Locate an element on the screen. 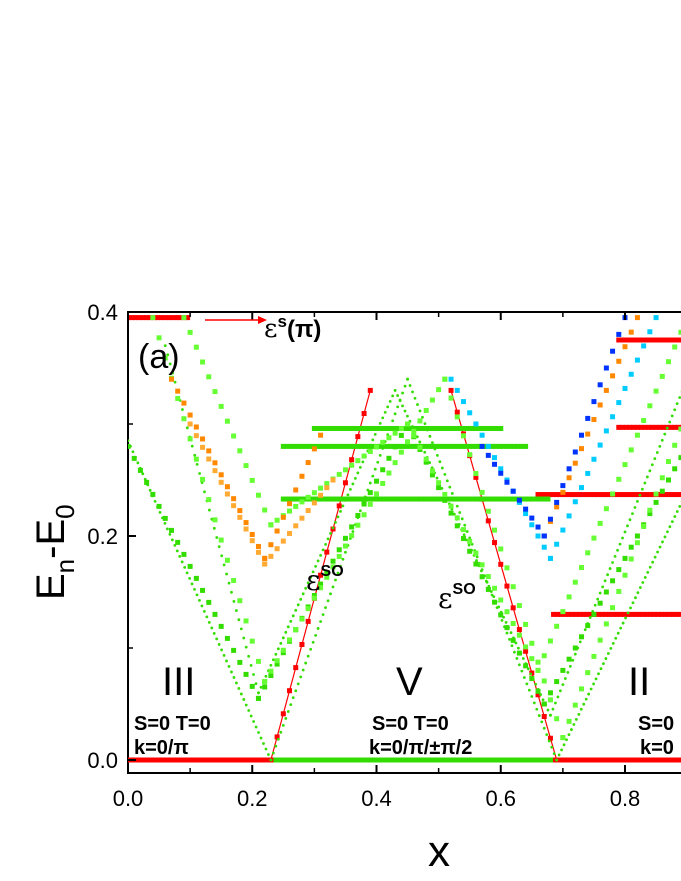  y-label-main: E is located at coordinates (51, 586).